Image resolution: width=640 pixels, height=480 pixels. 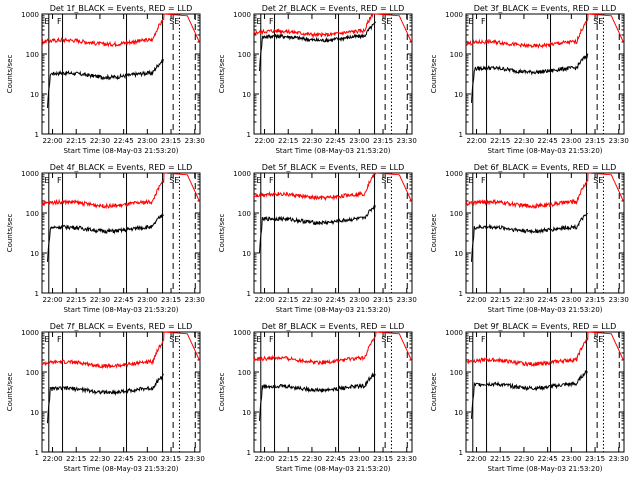 What do you see at coordinates (333, 8) in the screenshot?
I see `panel-title: Det 2f_BLACK = Events, RED = LLD` at bounding box center [333, 8].